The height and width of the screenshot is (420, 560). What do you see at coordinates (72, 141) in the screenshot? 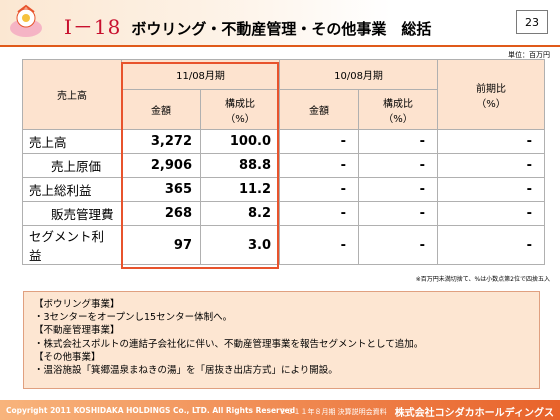
I see `row-label: 売上高` at bounding box center [72, 141].